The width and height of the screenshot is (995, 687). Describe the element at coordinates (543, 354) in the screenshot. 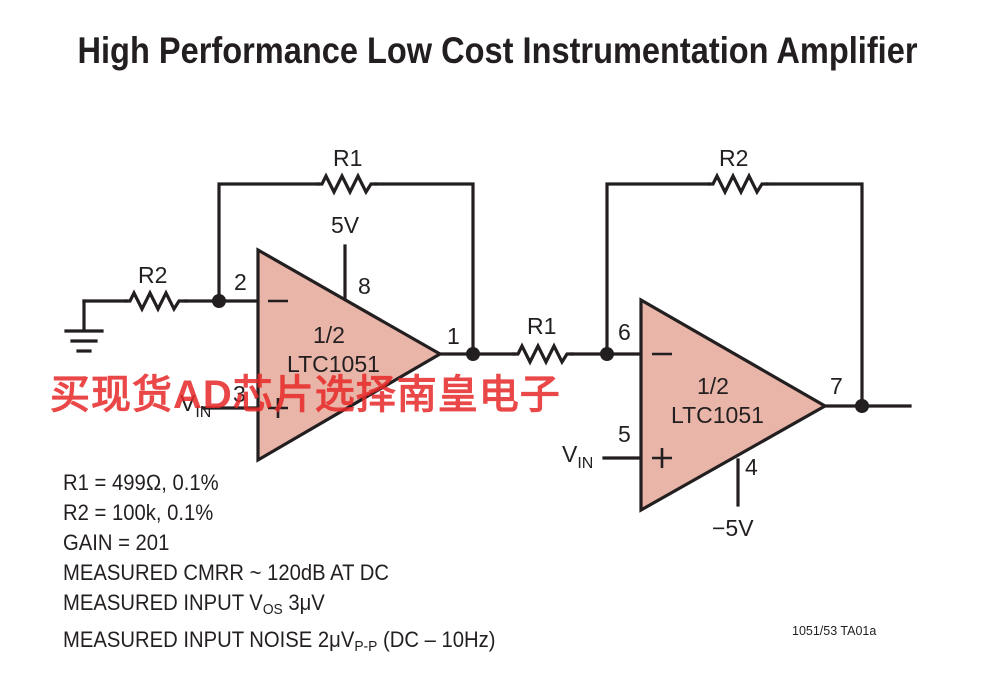

I see `resistor-r1-series` at that location.